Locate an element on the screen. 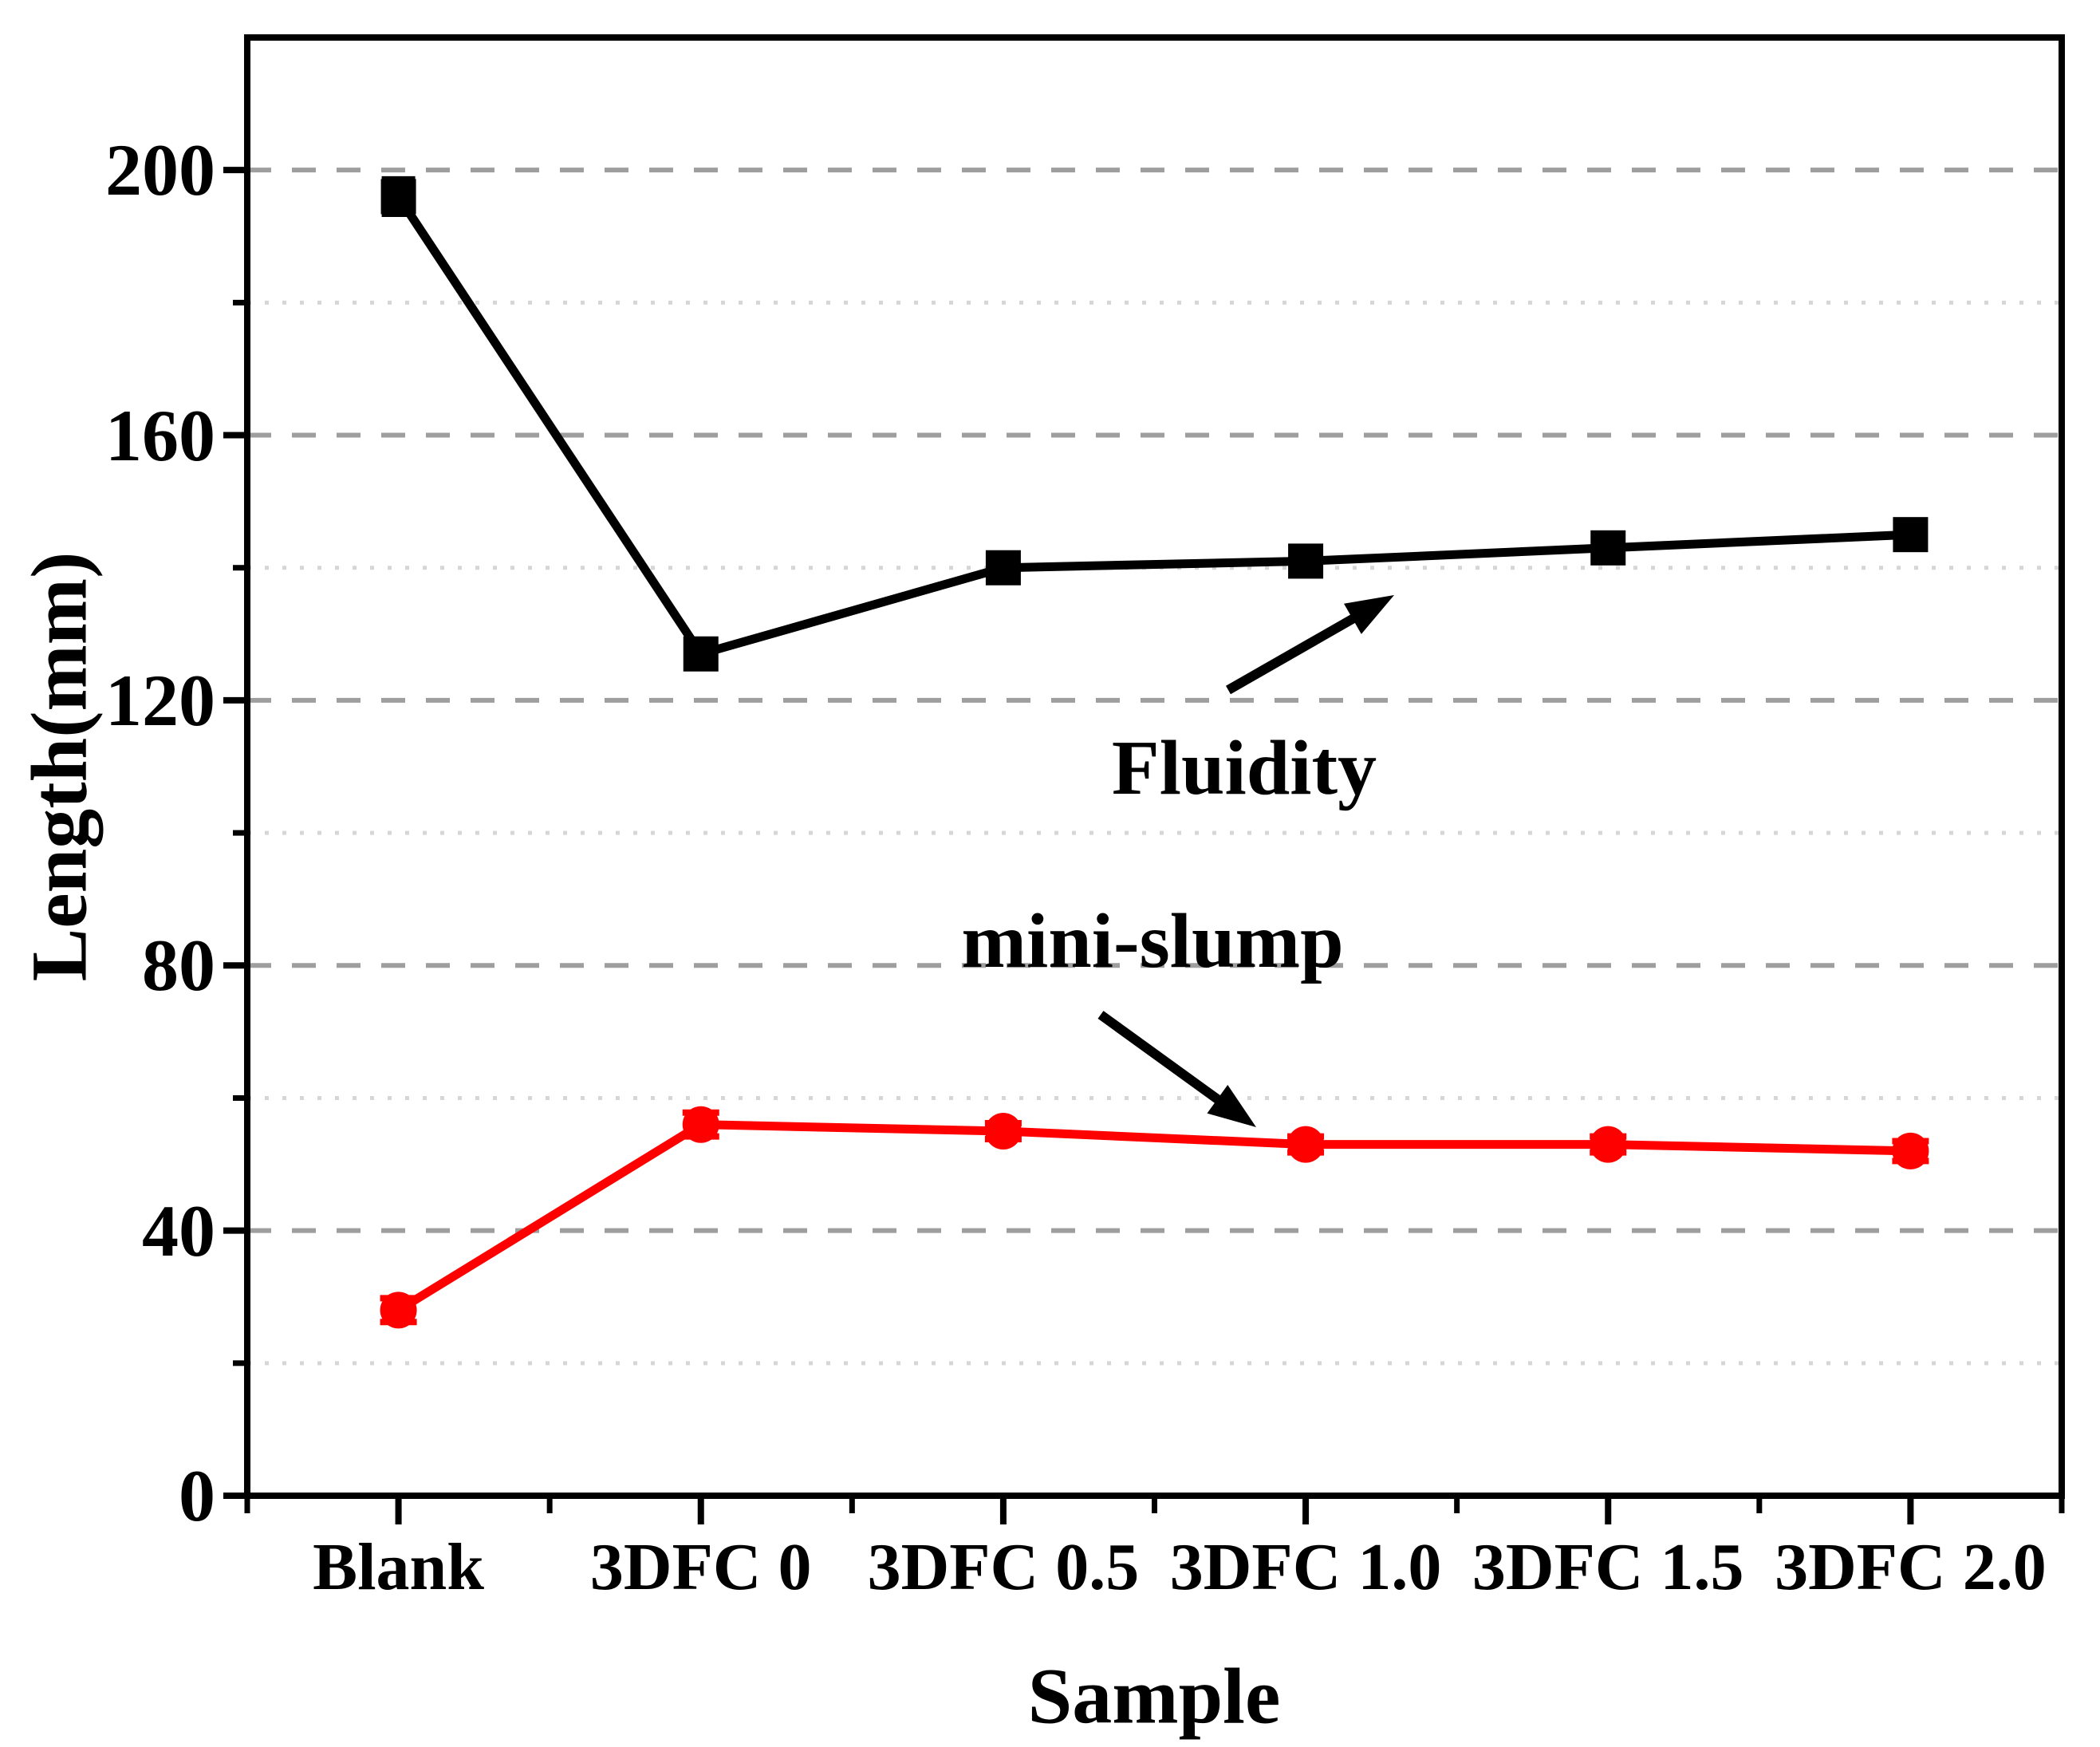  x-axis-title: Sample is located at coordinates (1154, 1696).